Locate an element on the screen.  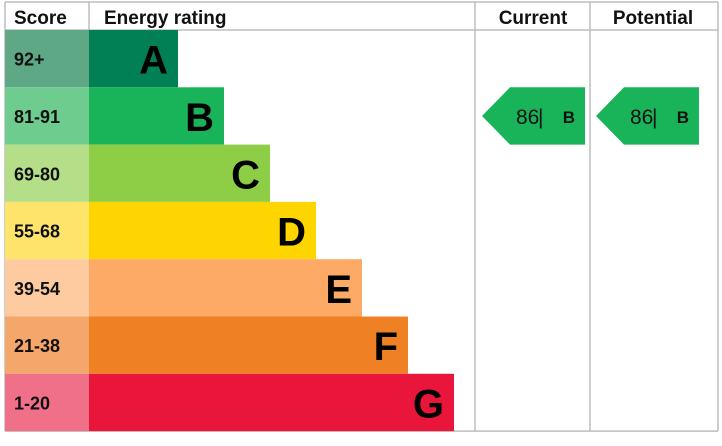
header-current: Current is located at coordinates (533, 18).